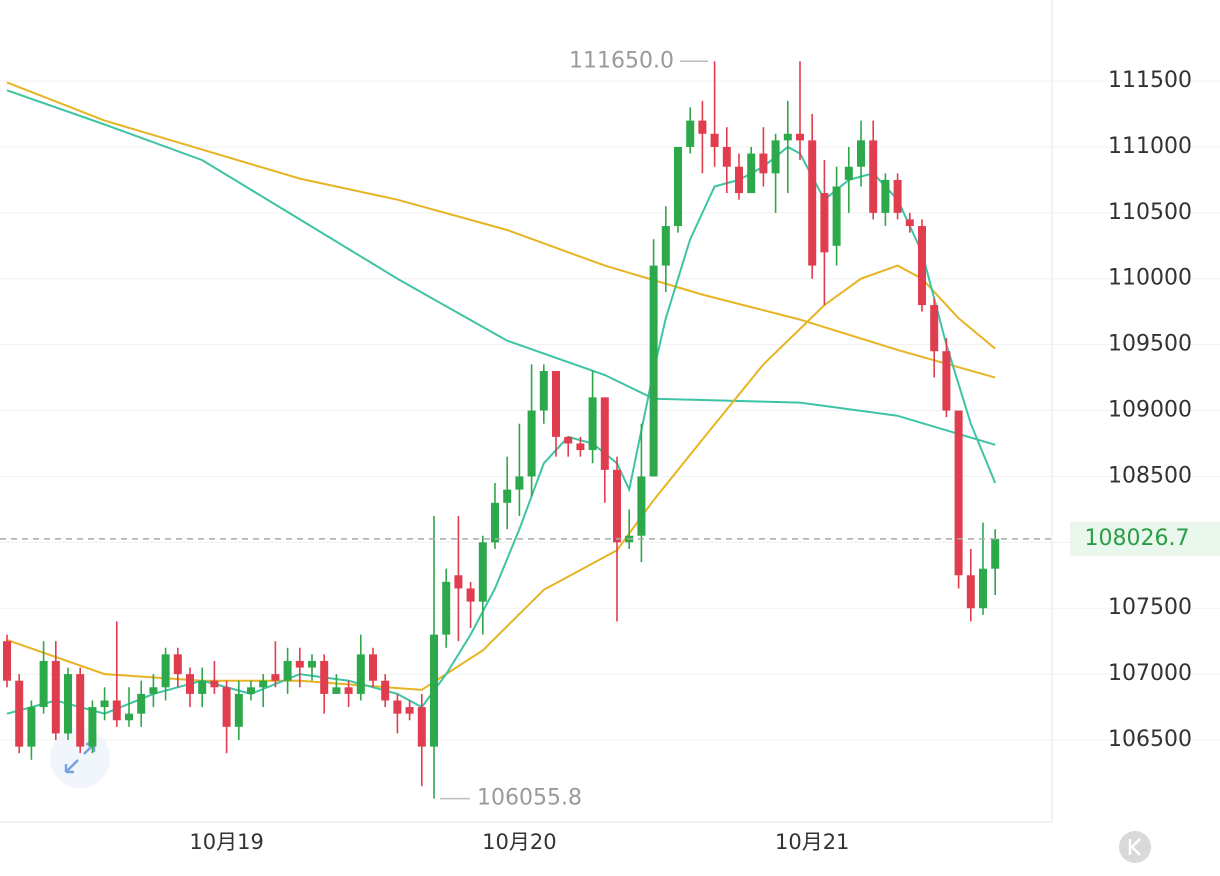 This screenshot has width=1220, height=876. I want to click on y-tick-label: 110000, so click(1150, 278).